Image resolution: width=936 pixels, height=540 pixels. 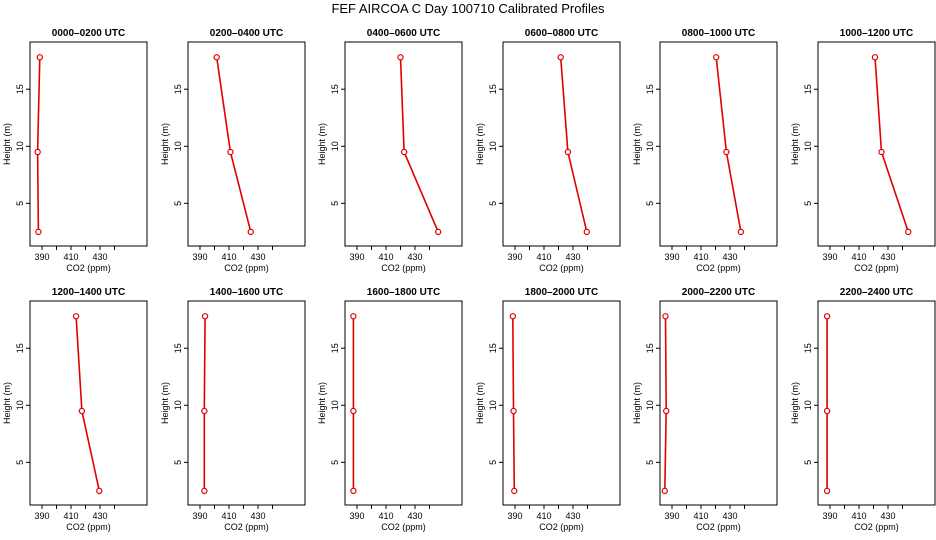 I want to click on panel-4-ytick-label: 15, so click(x=493, y=89).